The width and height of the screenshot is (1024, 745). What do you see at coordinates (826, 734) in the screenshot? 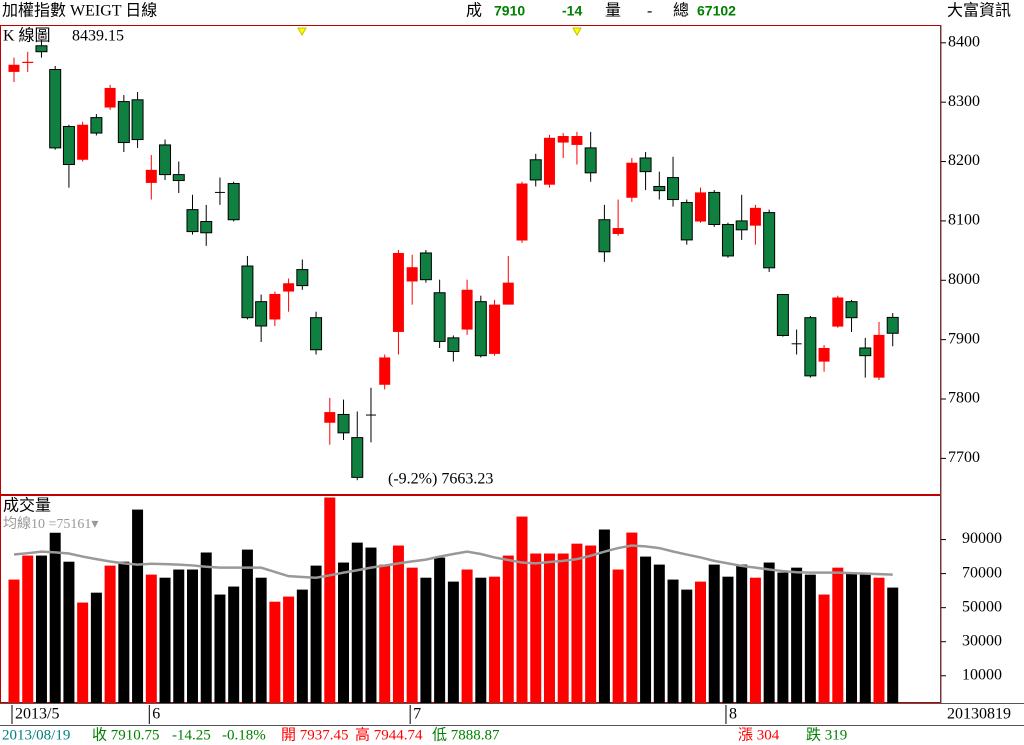
I see `status-item: 跌 319` at bounding box center [826, 734].